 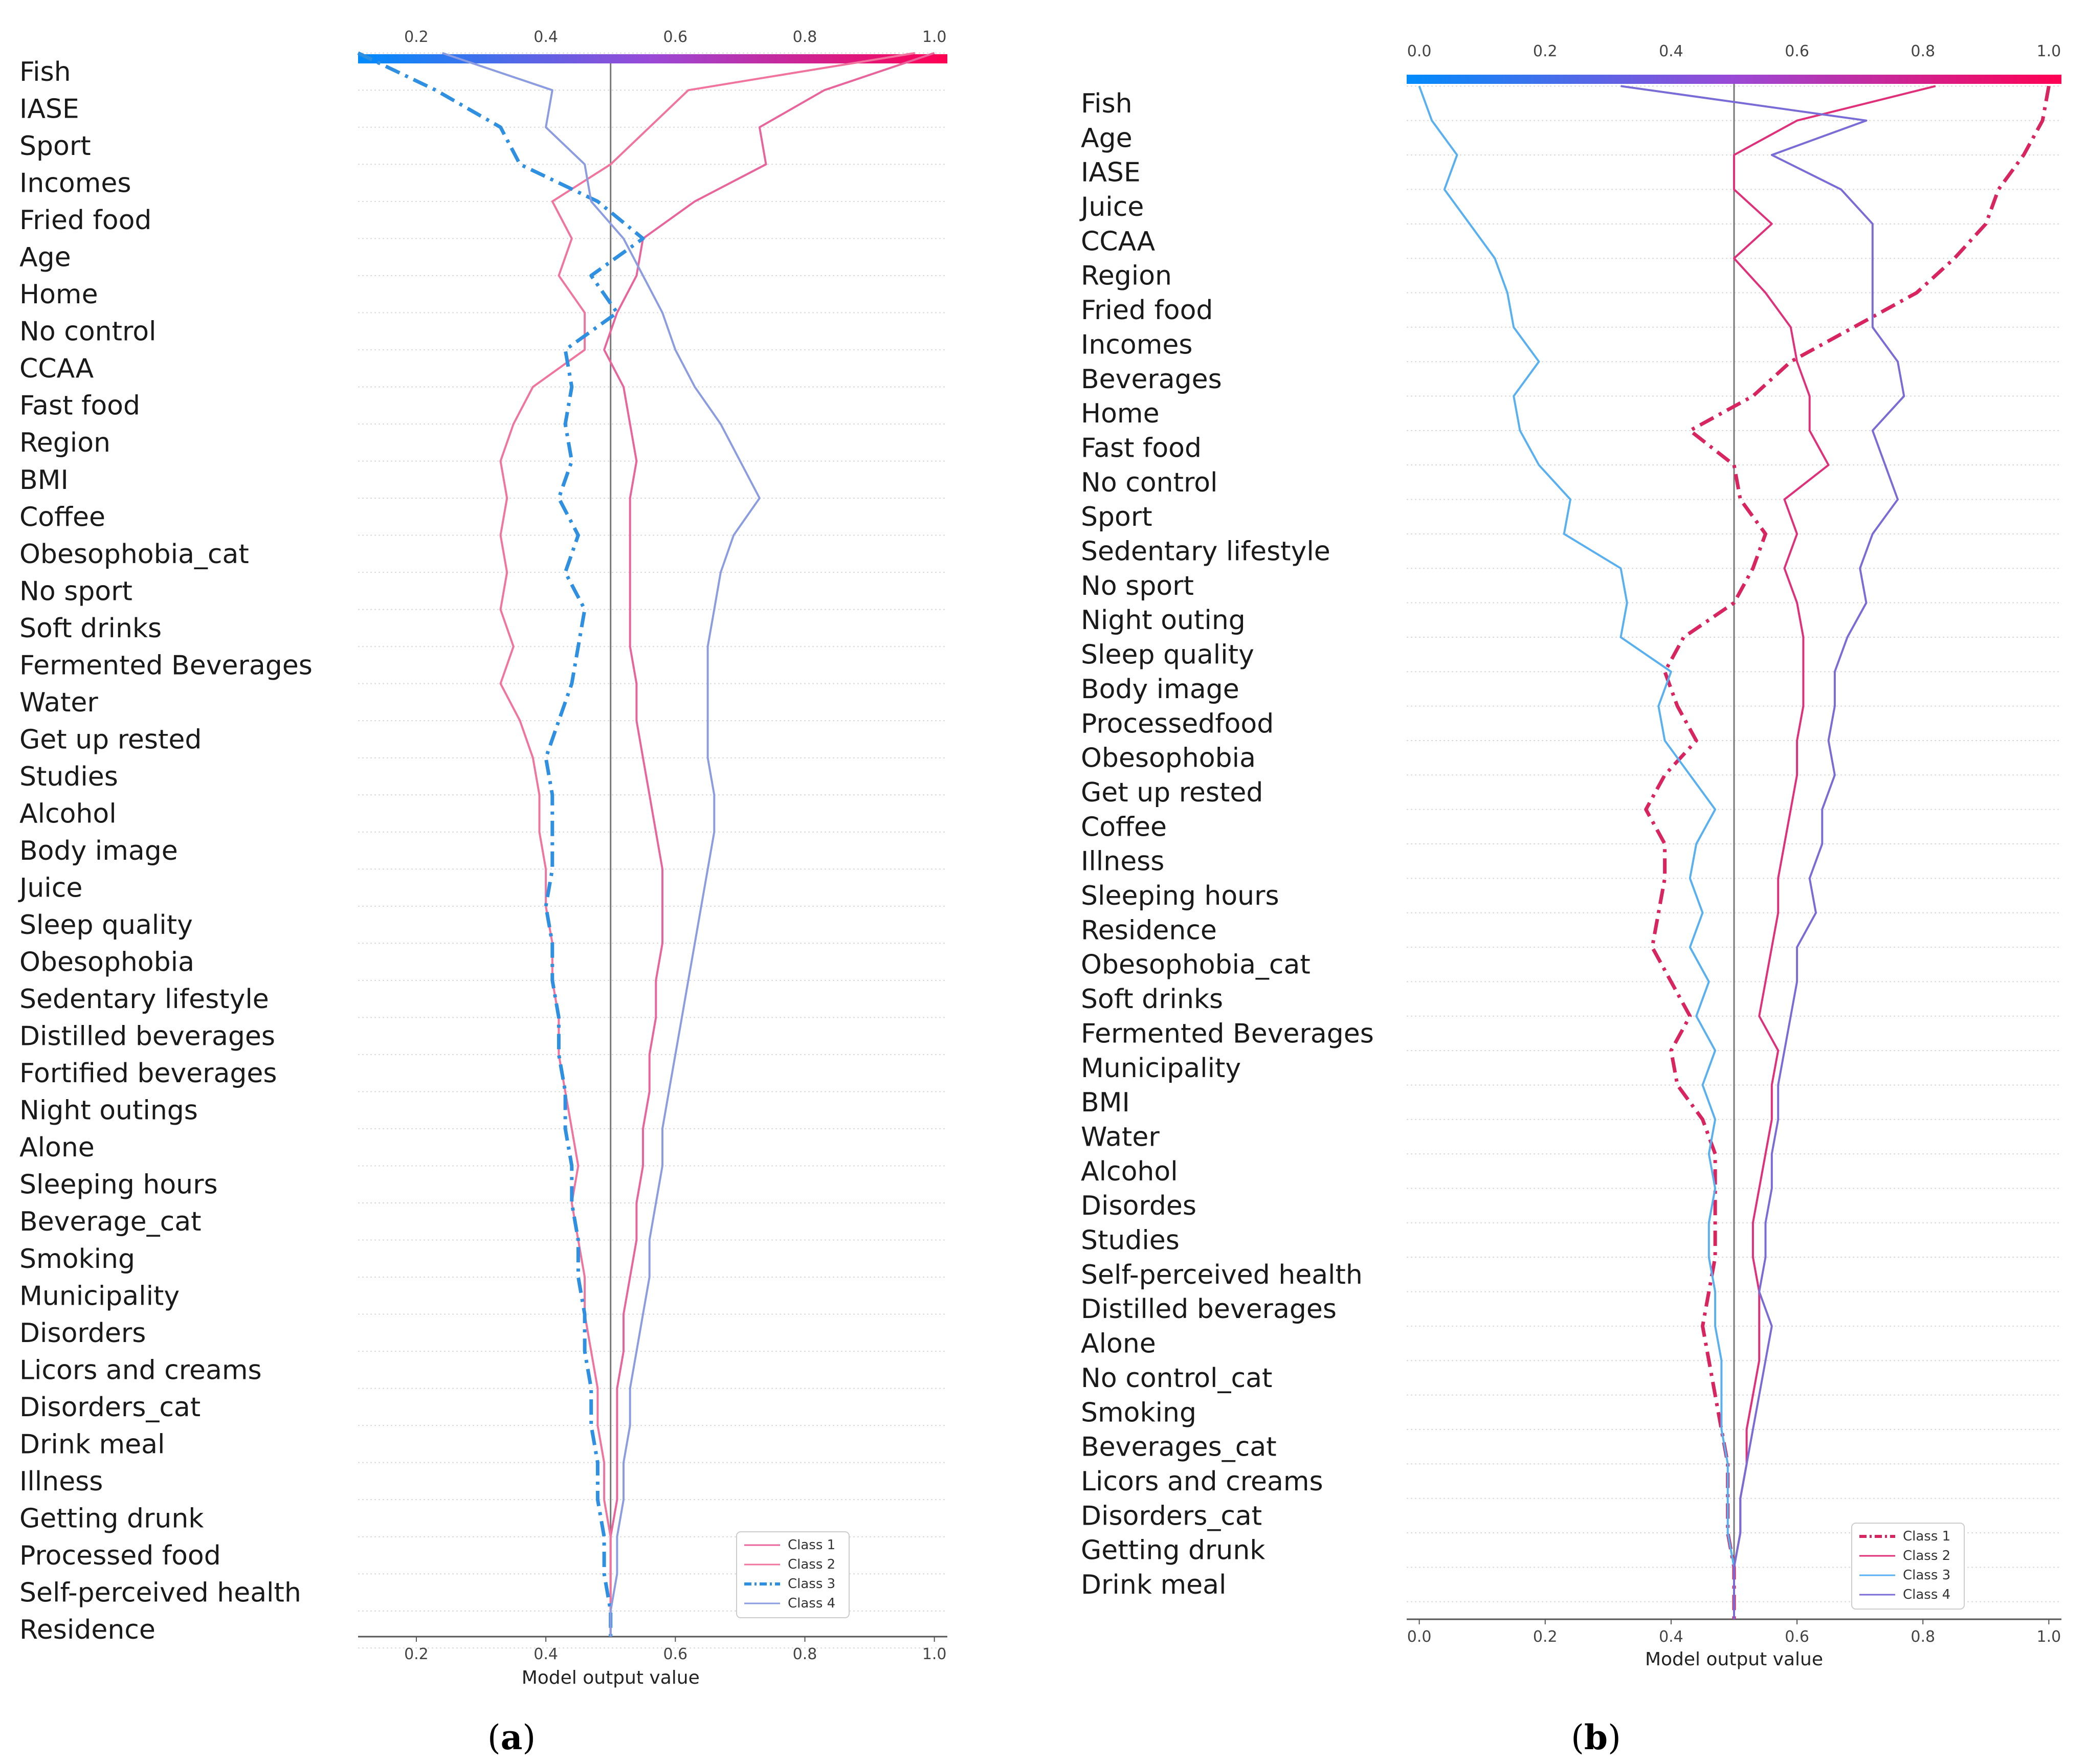 What do you see at coordinates (494, 1737) in the screenshot?
I see `panel-label-open-paren: (` at bounding box center [494, 1737].